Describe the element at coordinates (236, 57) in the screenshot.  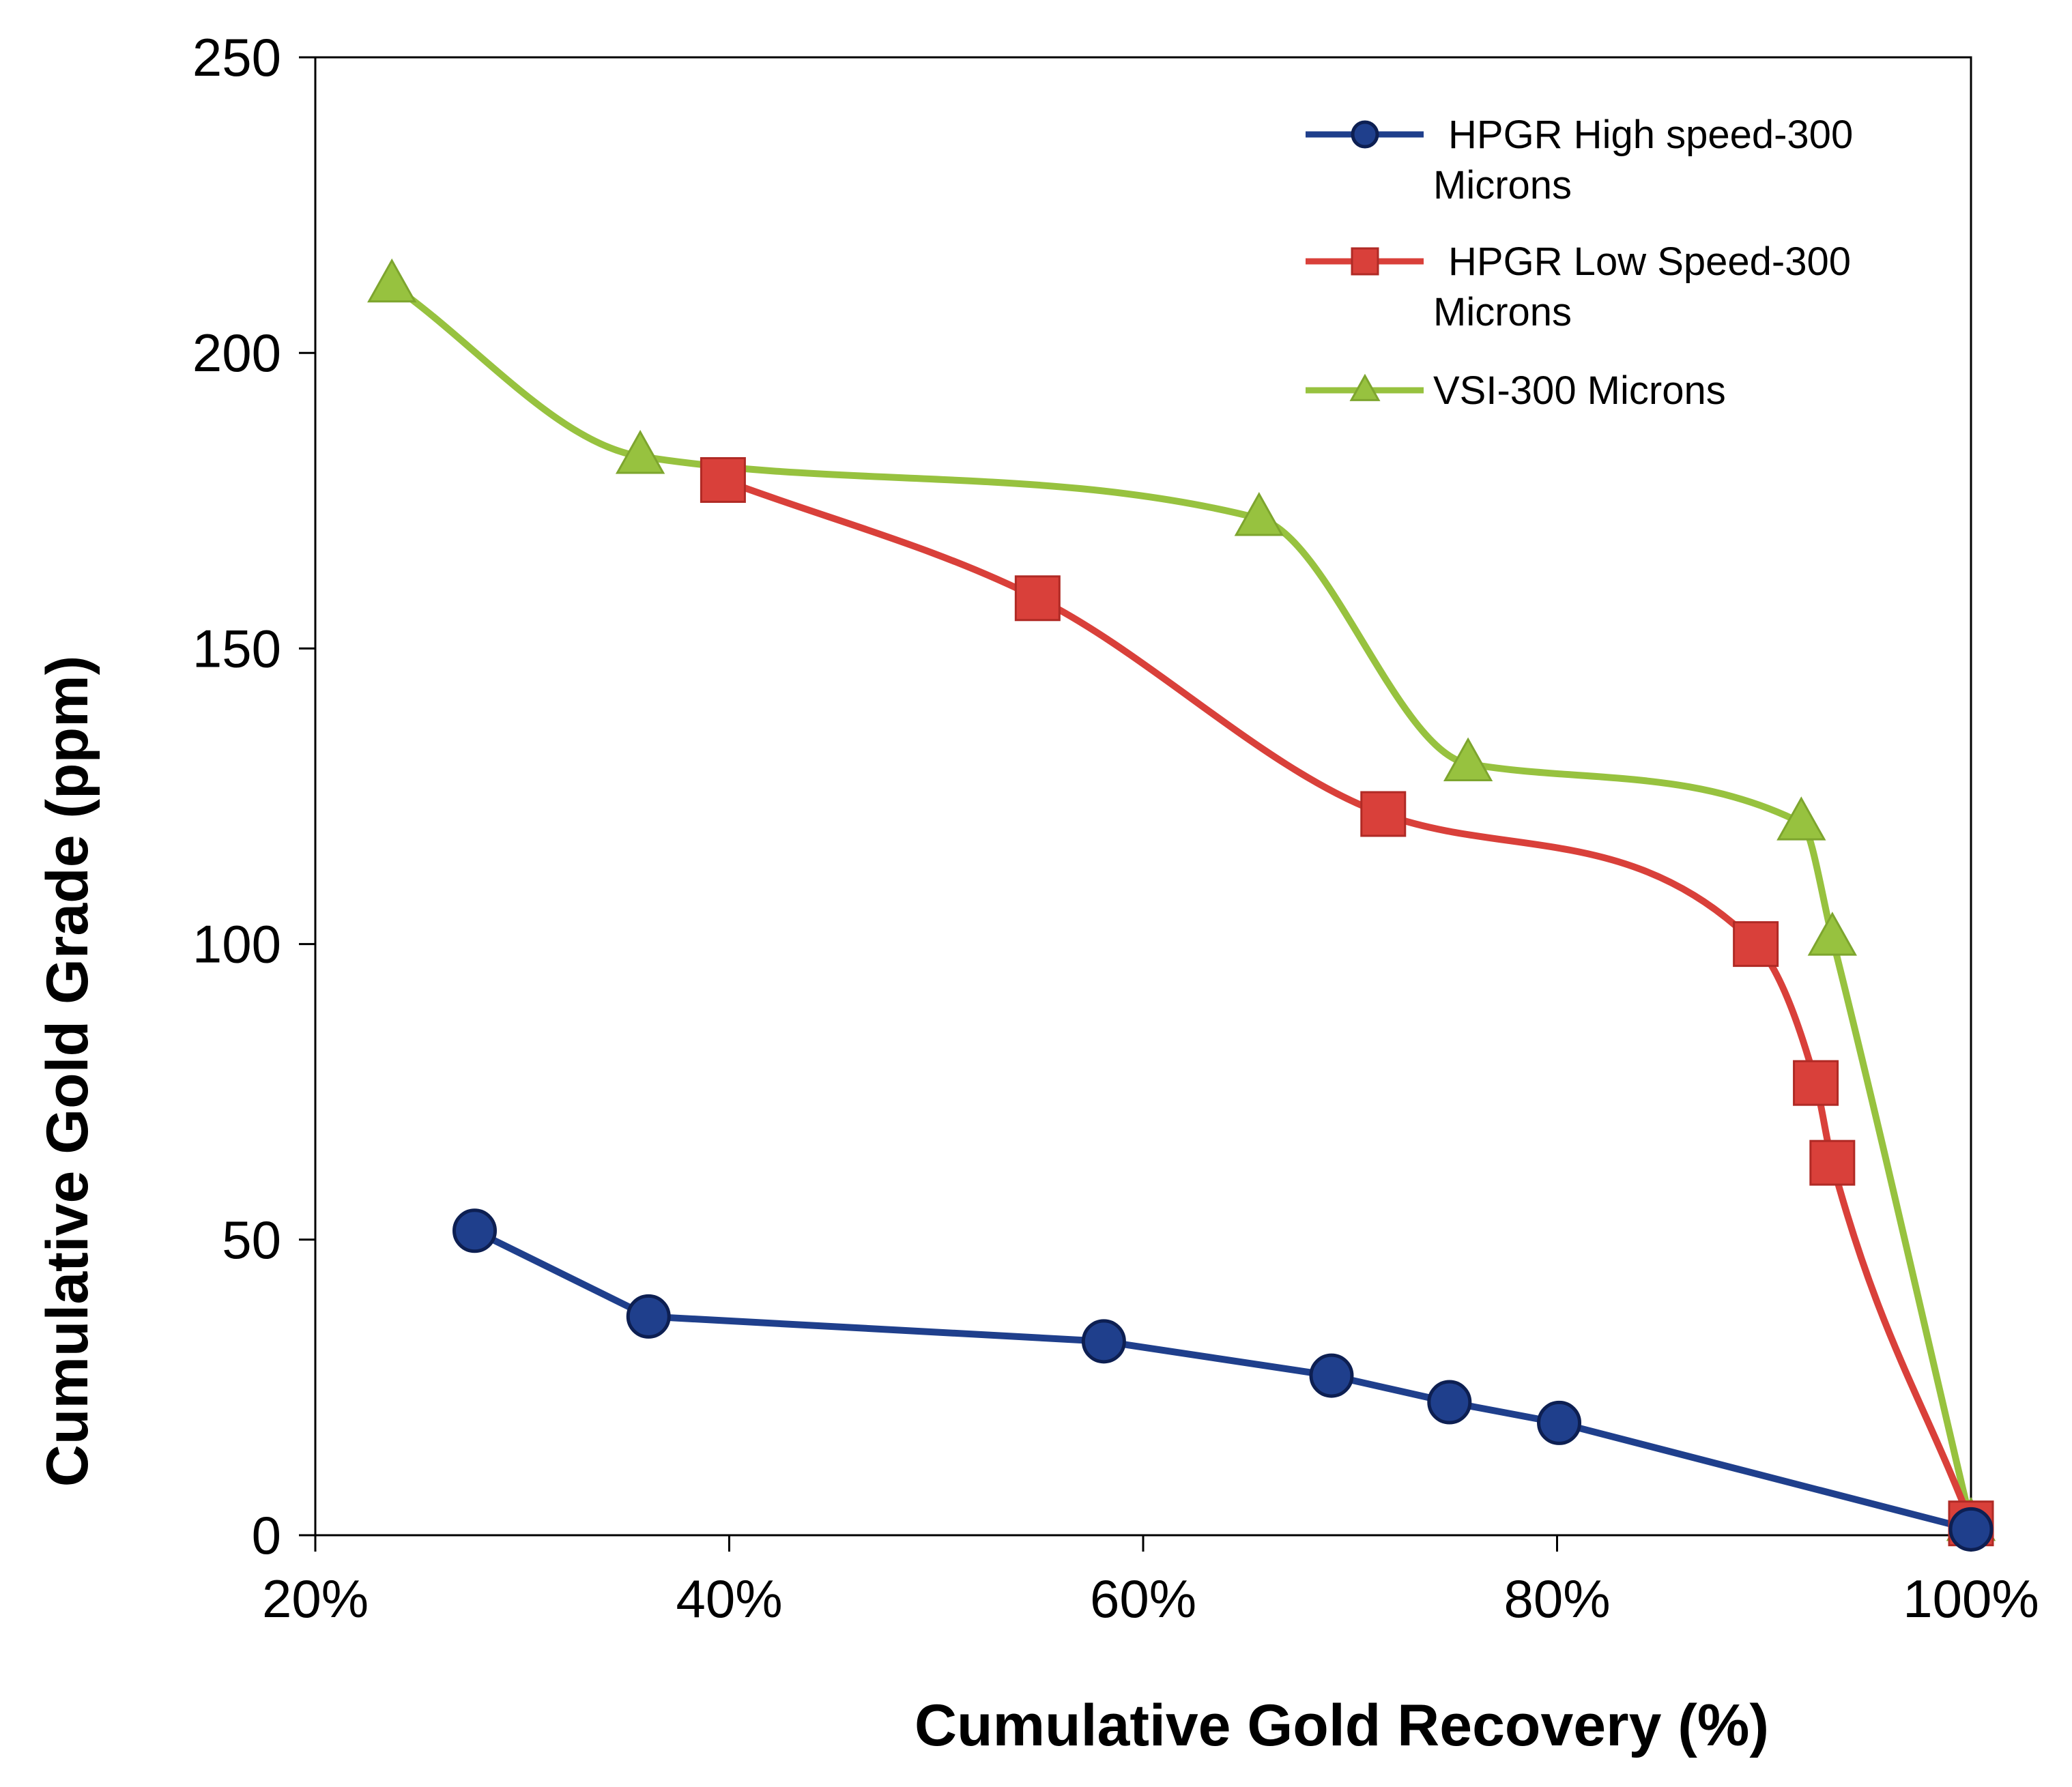
I see `y-tick-label: 250` at that location.